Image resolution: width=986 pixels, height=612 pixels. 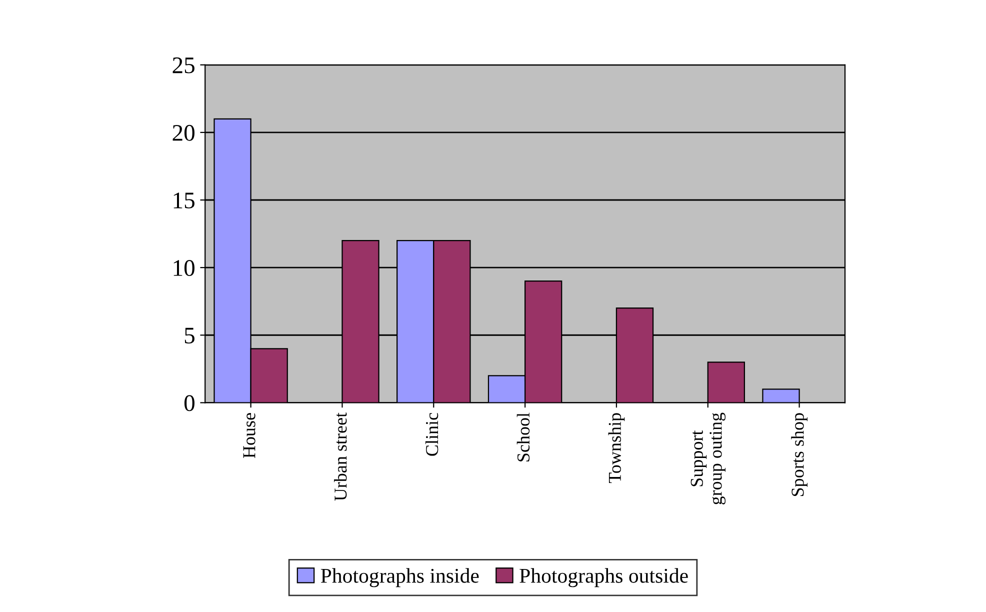 I want to click on x-tick-label: Township, so click(x=616, y=448).